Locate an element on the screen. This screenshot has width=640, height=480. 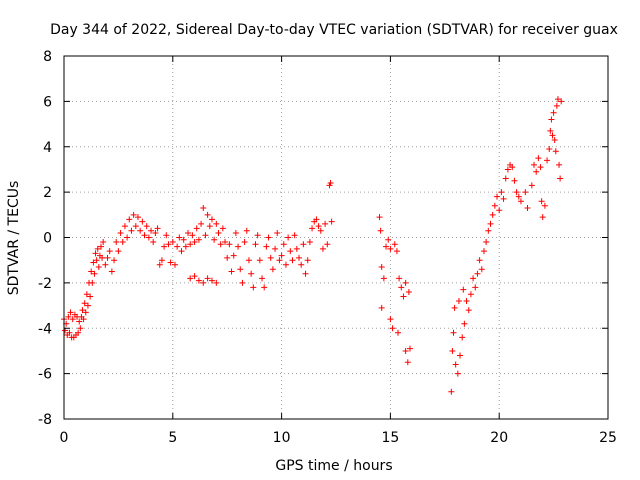
x-tick-label: 5 is located at coordinates (172, 438).